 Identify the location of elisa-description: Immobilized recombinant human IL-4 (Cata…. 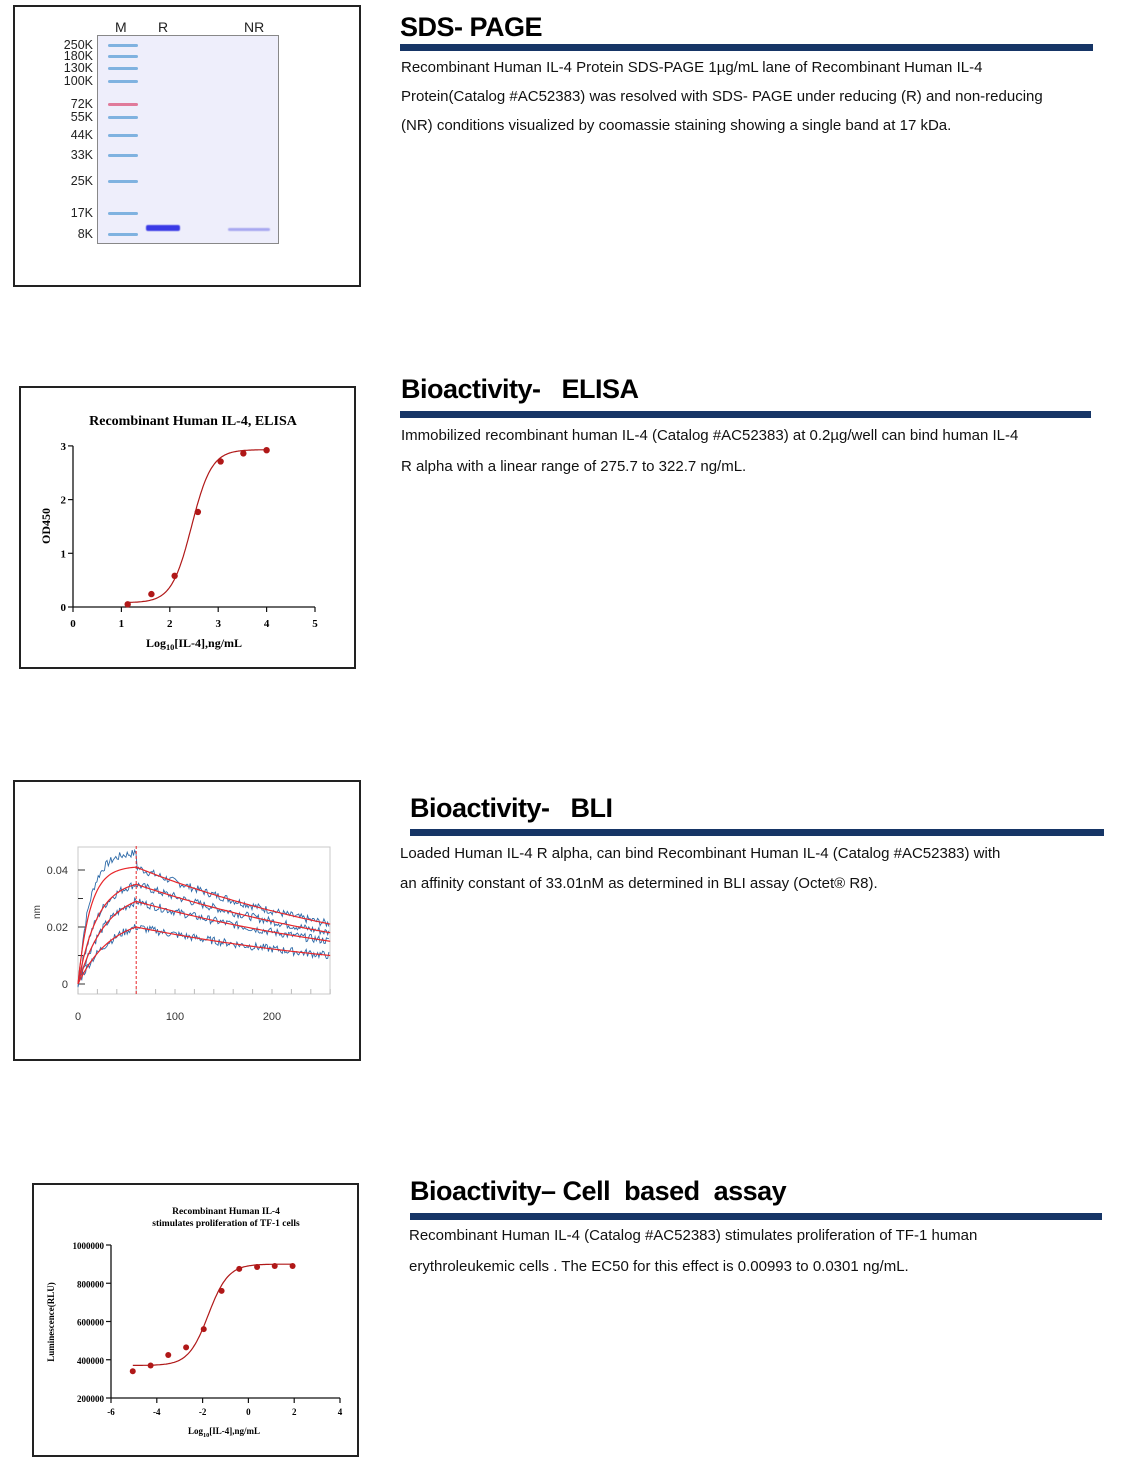
(709, 451).